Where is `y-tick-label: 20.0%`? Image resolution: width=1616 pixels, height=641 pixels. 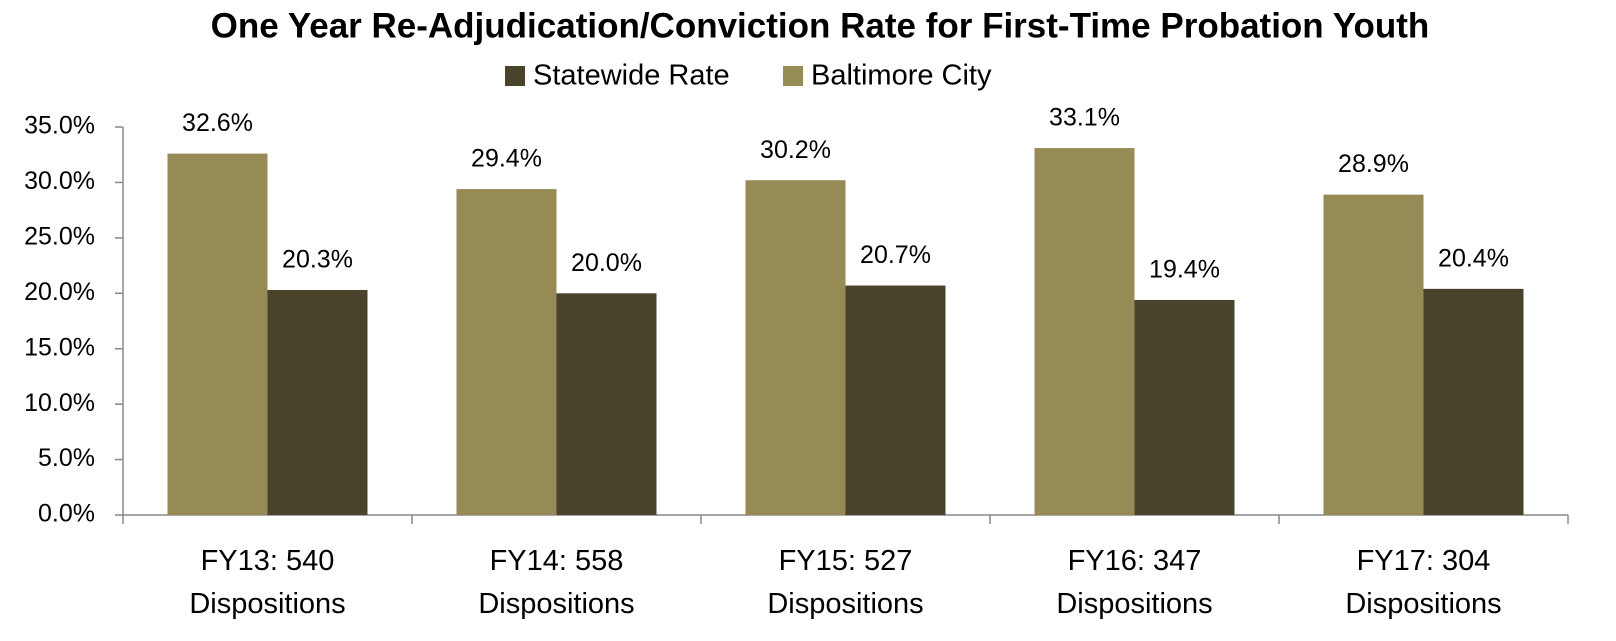
y-tick-label: 20.0% is located at coordinates (59, 292).